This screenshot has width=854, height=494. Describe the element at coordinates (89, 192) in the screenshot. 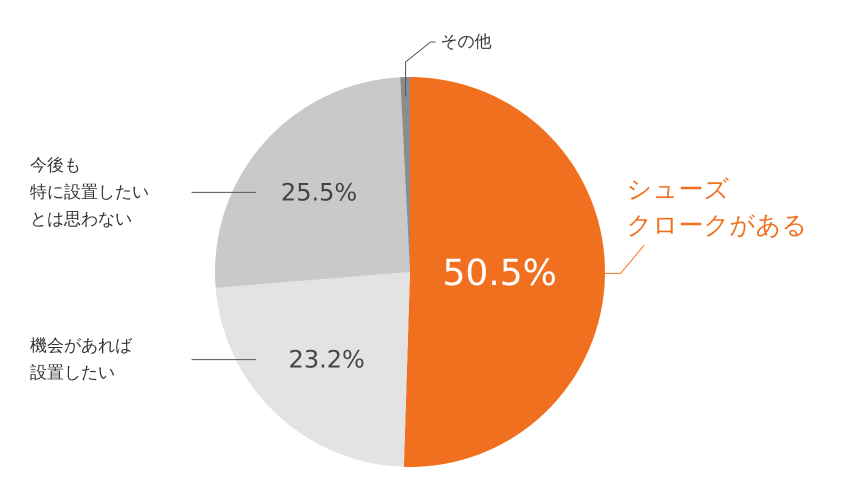

I see `slice-label: 今後も特に設置したいとは思わない` at that location.